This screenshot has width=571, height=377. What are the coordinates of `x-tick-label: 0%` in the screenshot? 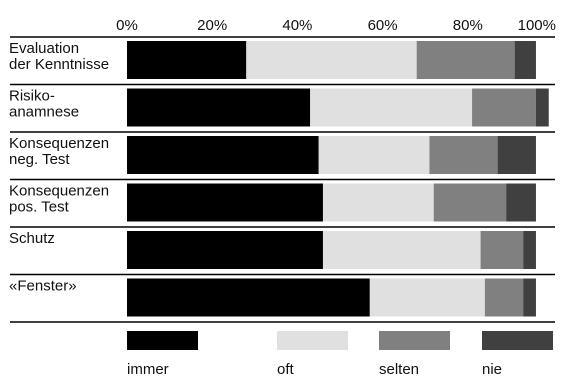 It's located at (127, 25).